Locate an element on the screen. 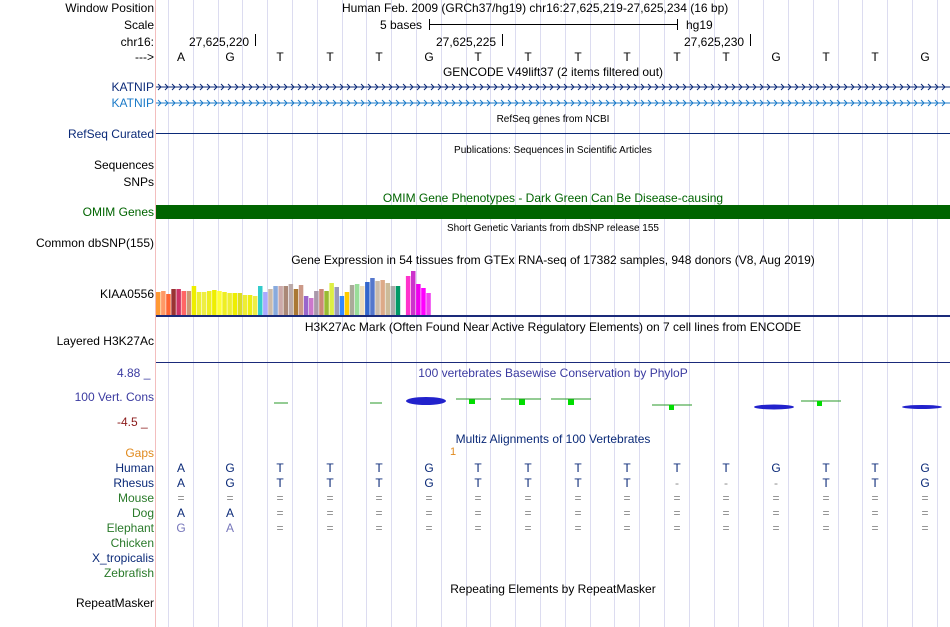  repeatmasker-track-title: Repeating Elements by RepeatMasker is located at coordinates (553, 589).